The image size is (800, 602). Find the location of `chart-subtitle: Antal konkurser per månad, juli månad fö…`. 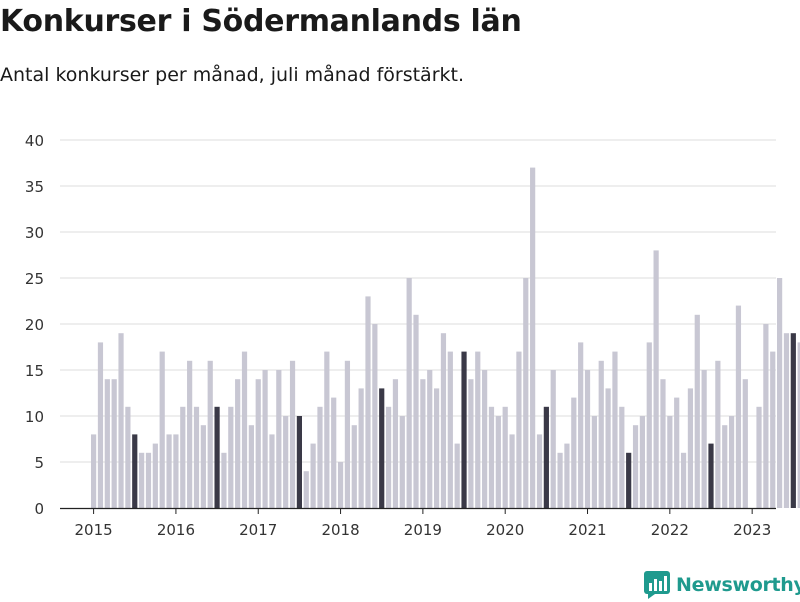

chart-subtitle: Antal konkurser per månad, juli månad fö… is located at coordinates (232, 75).